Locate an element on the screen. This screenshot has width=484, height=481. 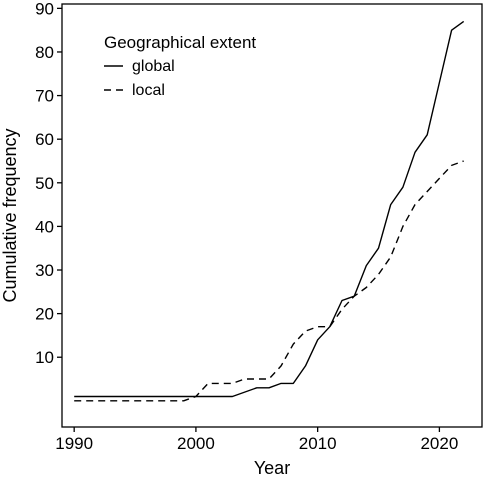
y-tick-label: 60 is located at coordinates (44, 139).